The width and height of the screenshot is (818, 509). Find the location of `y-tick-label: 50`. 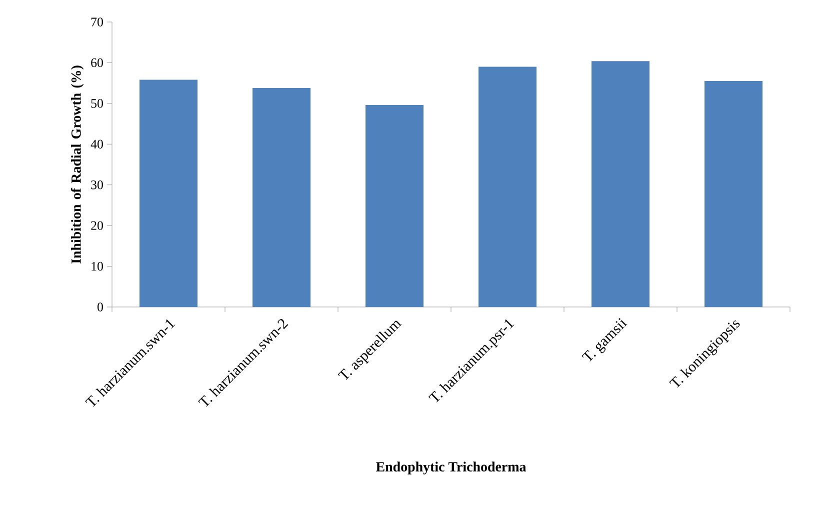

y-tick-label: 50 is located at coordinates (97, 103).